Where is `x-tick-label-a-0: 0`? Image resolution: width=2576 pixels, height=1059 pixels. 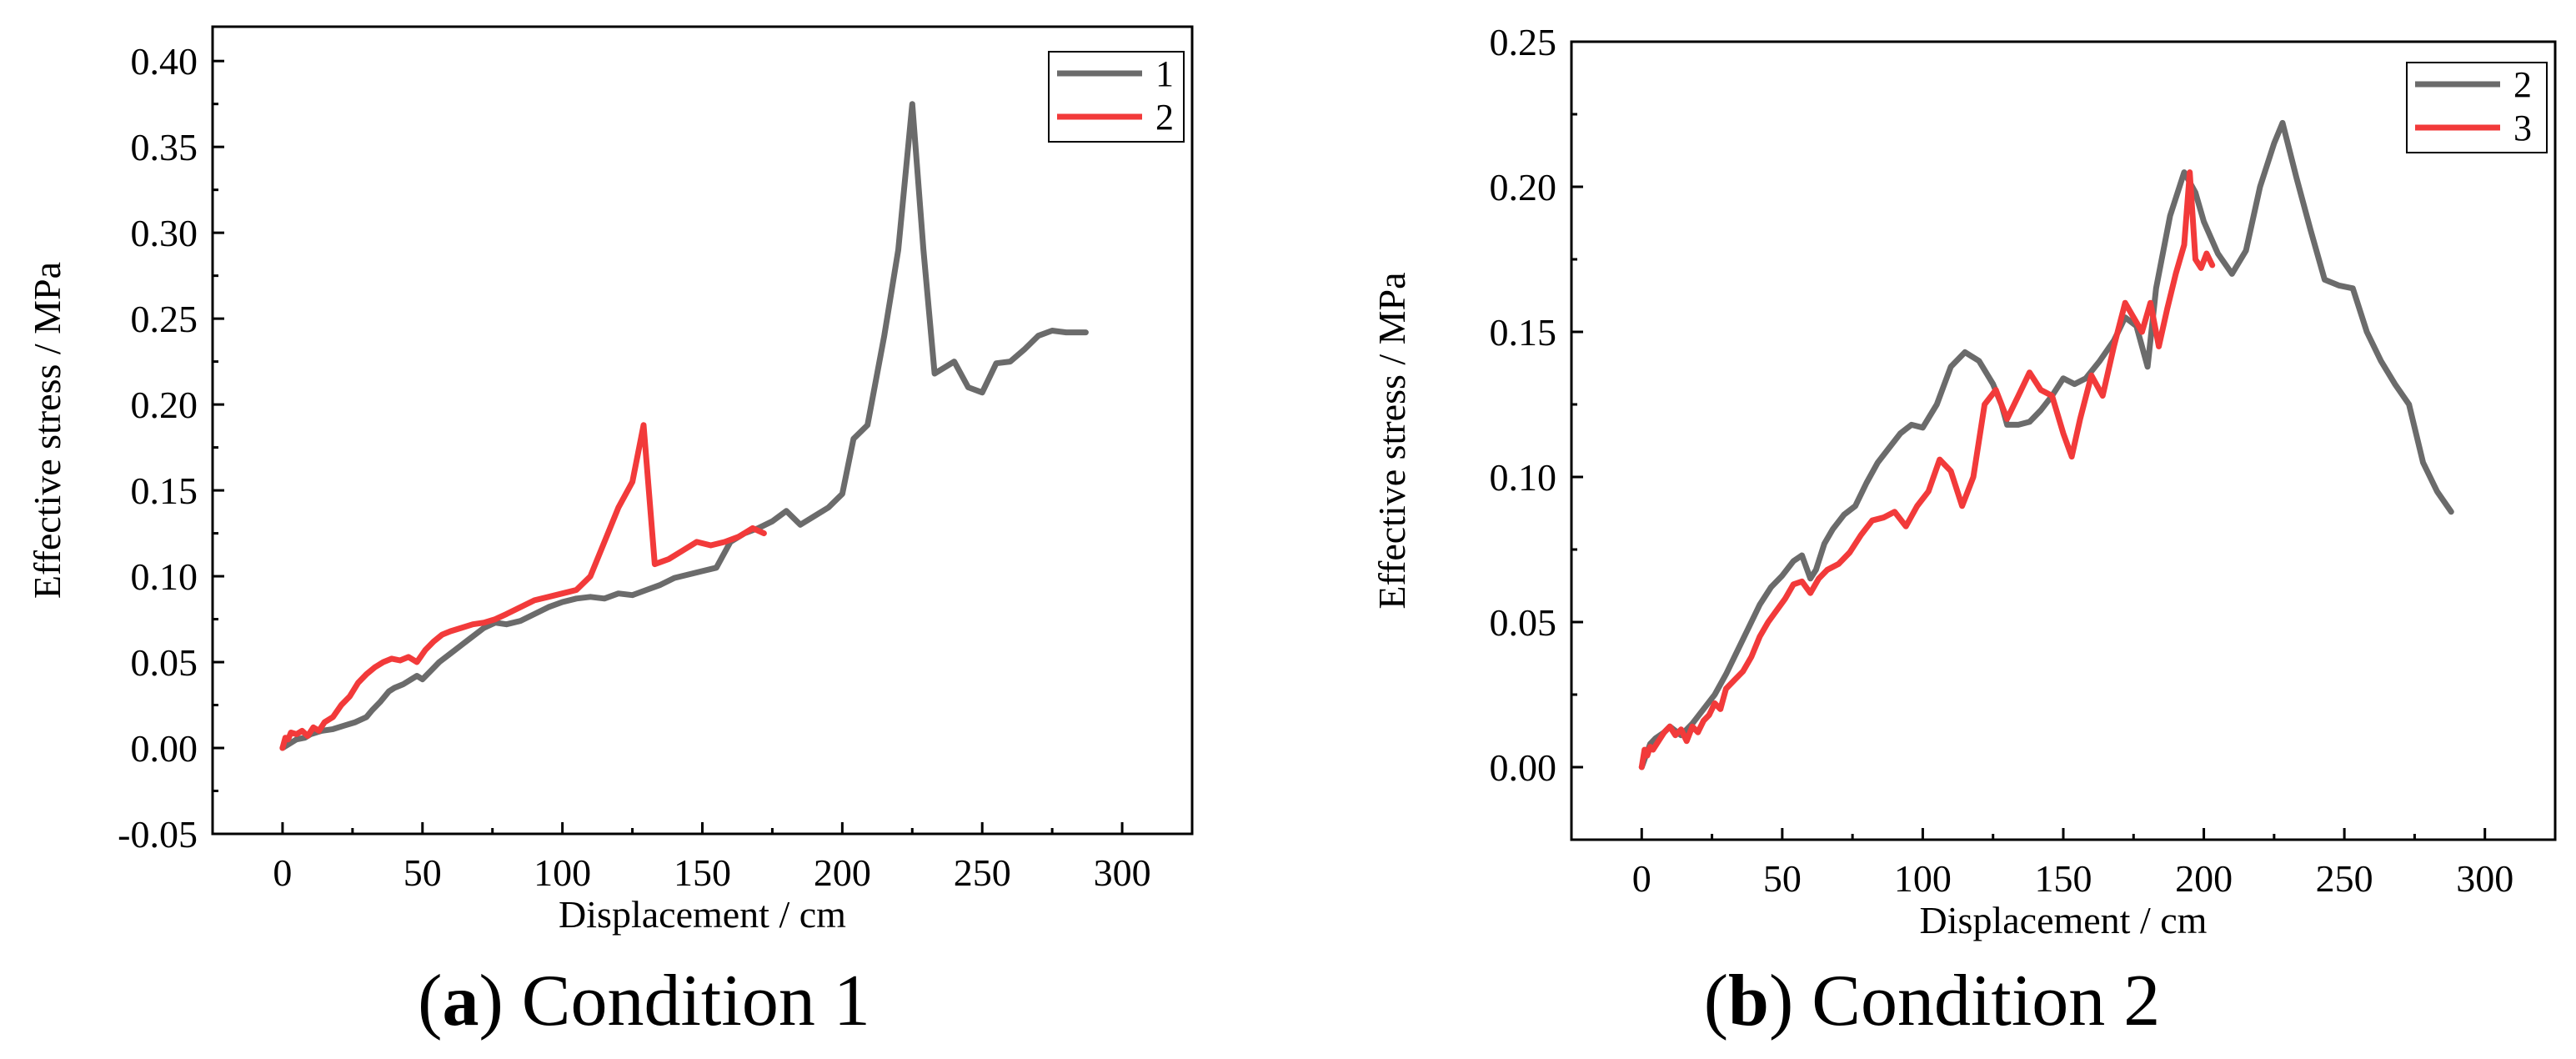
x-tick-label-a-0: 0 is located at coordinates (282, 872).